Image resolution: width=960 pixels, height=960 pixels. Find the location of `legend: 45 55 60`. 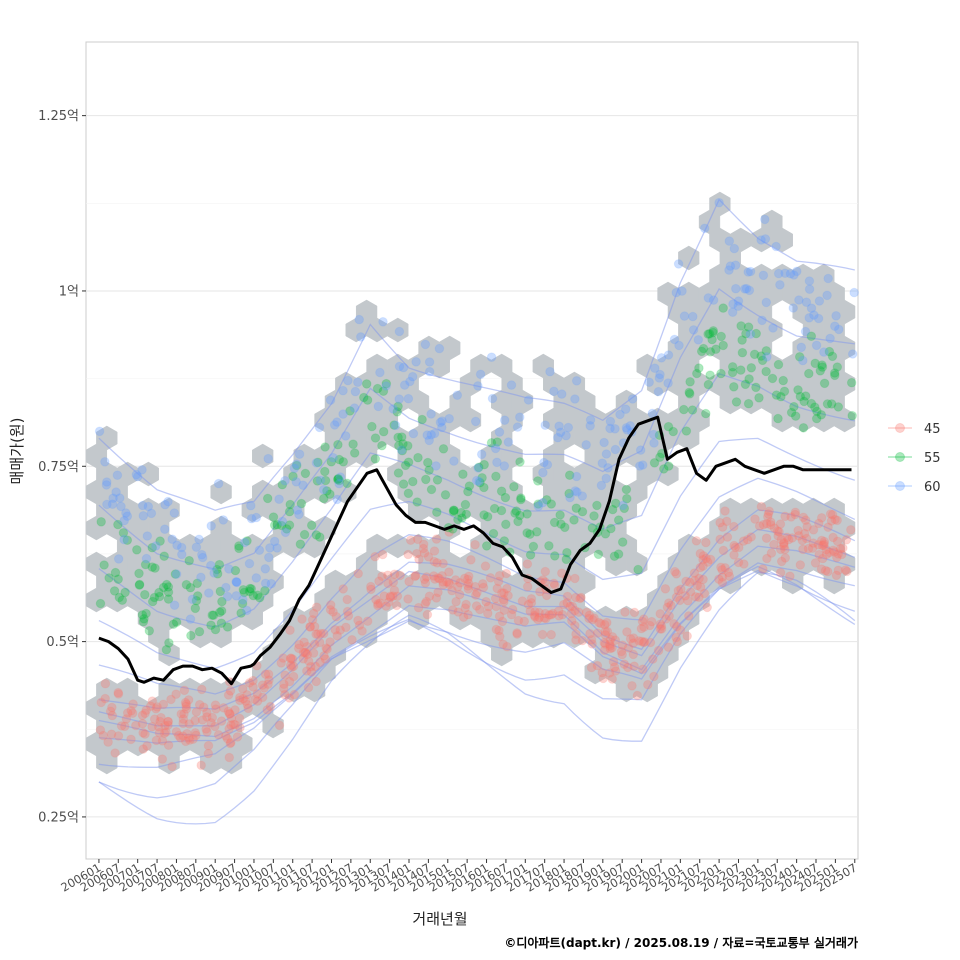

legend: 45 55 60 is located at coordinates (914, 458).